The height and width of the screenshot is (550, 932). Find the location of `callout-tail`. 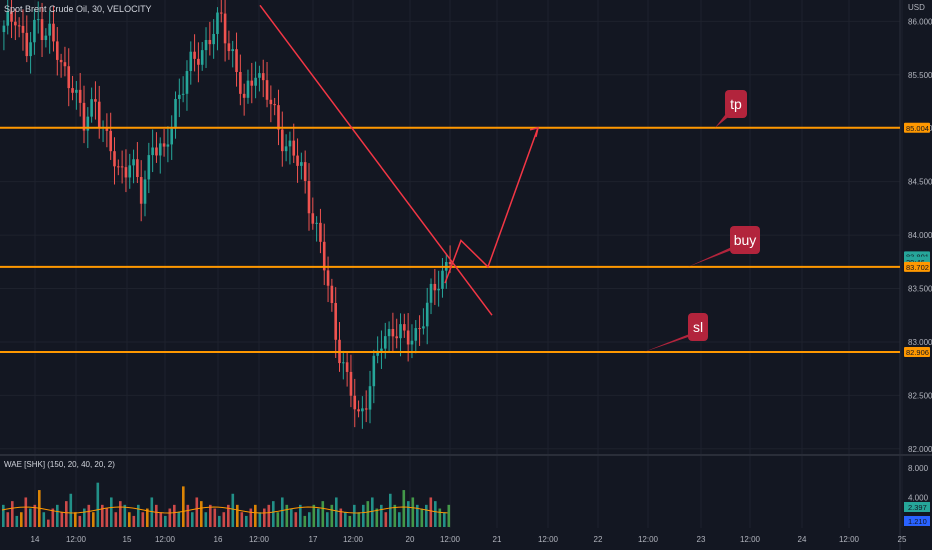

callout-tail is located at coordinates (715, 256).